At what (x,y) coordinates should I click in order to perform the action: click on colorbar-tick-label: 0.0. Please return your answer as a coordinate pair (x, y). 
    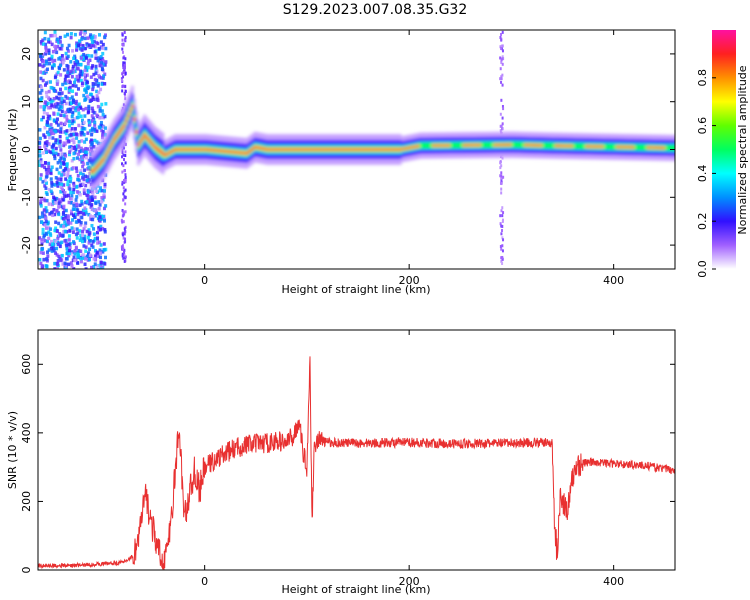
    Looking at the image, I should click on (702, 269).